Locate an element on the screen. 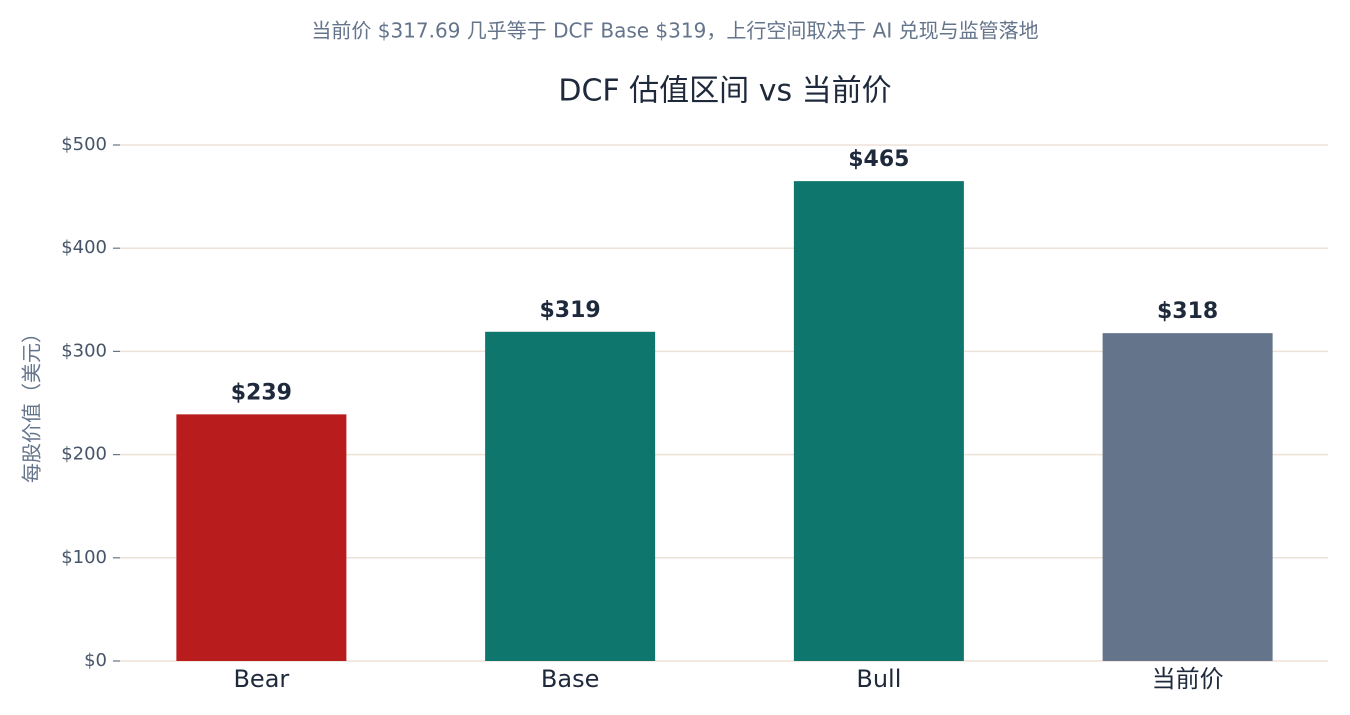 The height and width of the screenshot is (715, 1350). y-tick-label: $0 is located at coordinates (95, 660).